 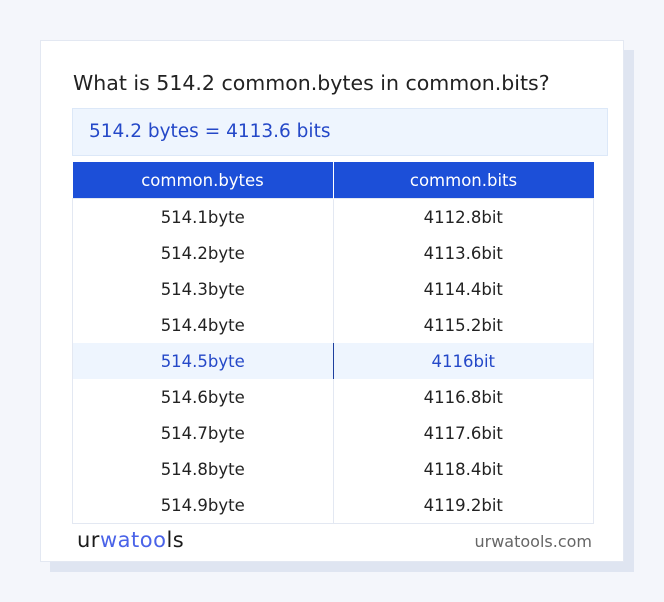 I want to click on table-row: 514.7byte 4117.6bit, so click(x=333, y=433).